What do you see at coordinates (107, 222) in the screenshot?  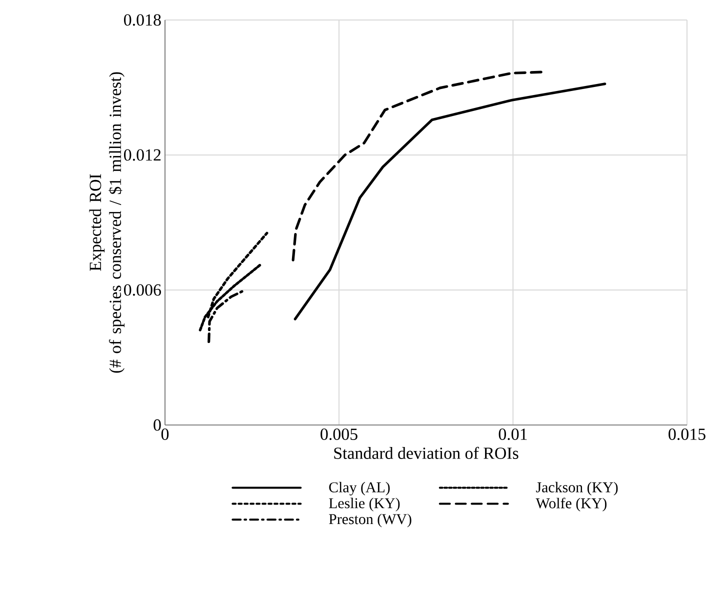 I see `y-axis-title: Expected ROI (# of species conserved / $1 million invest)` at bounding box center [107, 222].